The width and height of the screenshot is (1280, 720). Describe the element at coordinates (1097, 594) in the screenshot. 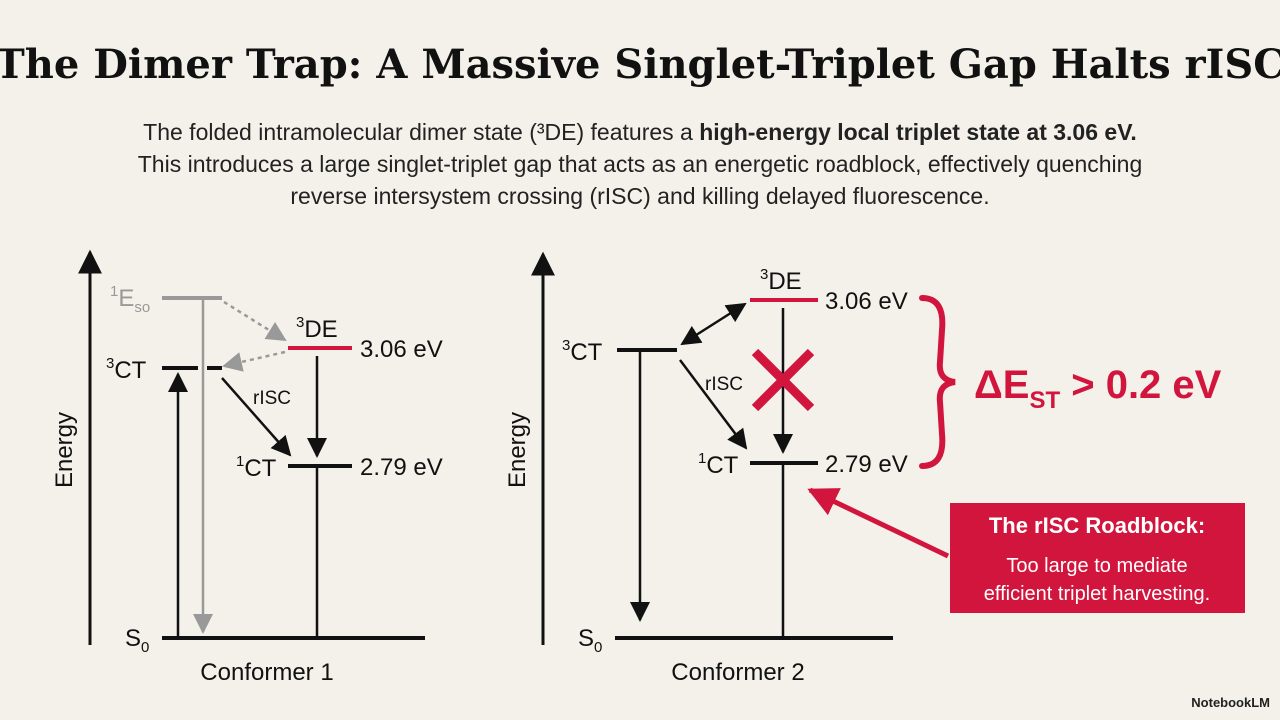

I see `callout-text: efficient triplet harvesting.` at that location.